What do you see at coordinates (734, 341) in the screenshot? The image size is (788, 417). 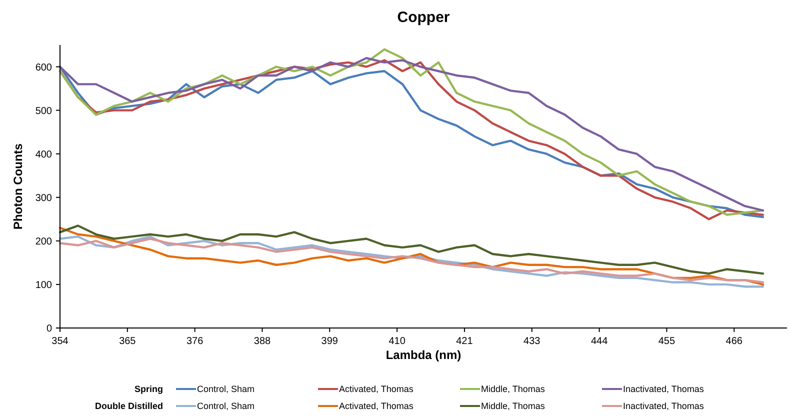 I see `x-tick-label: 466` at bounding box center [734, 341].